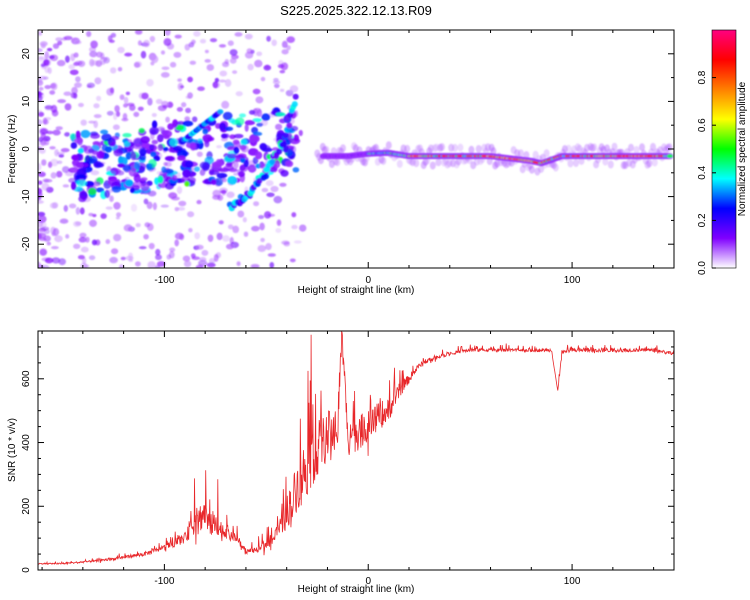  Describe the element at coordinates (356, 589) in the screenshot. I see `snr-x-label: Height of straight line (km)` at that location.